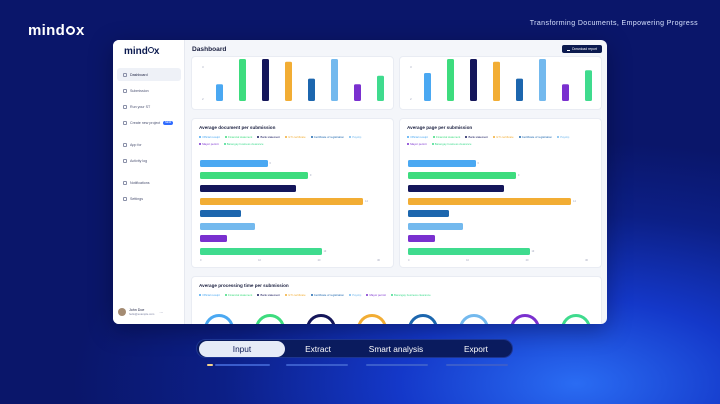 The height and width of the screenshot is (404, 720). I want to click on app-logo: mind x, so click(142, 51).